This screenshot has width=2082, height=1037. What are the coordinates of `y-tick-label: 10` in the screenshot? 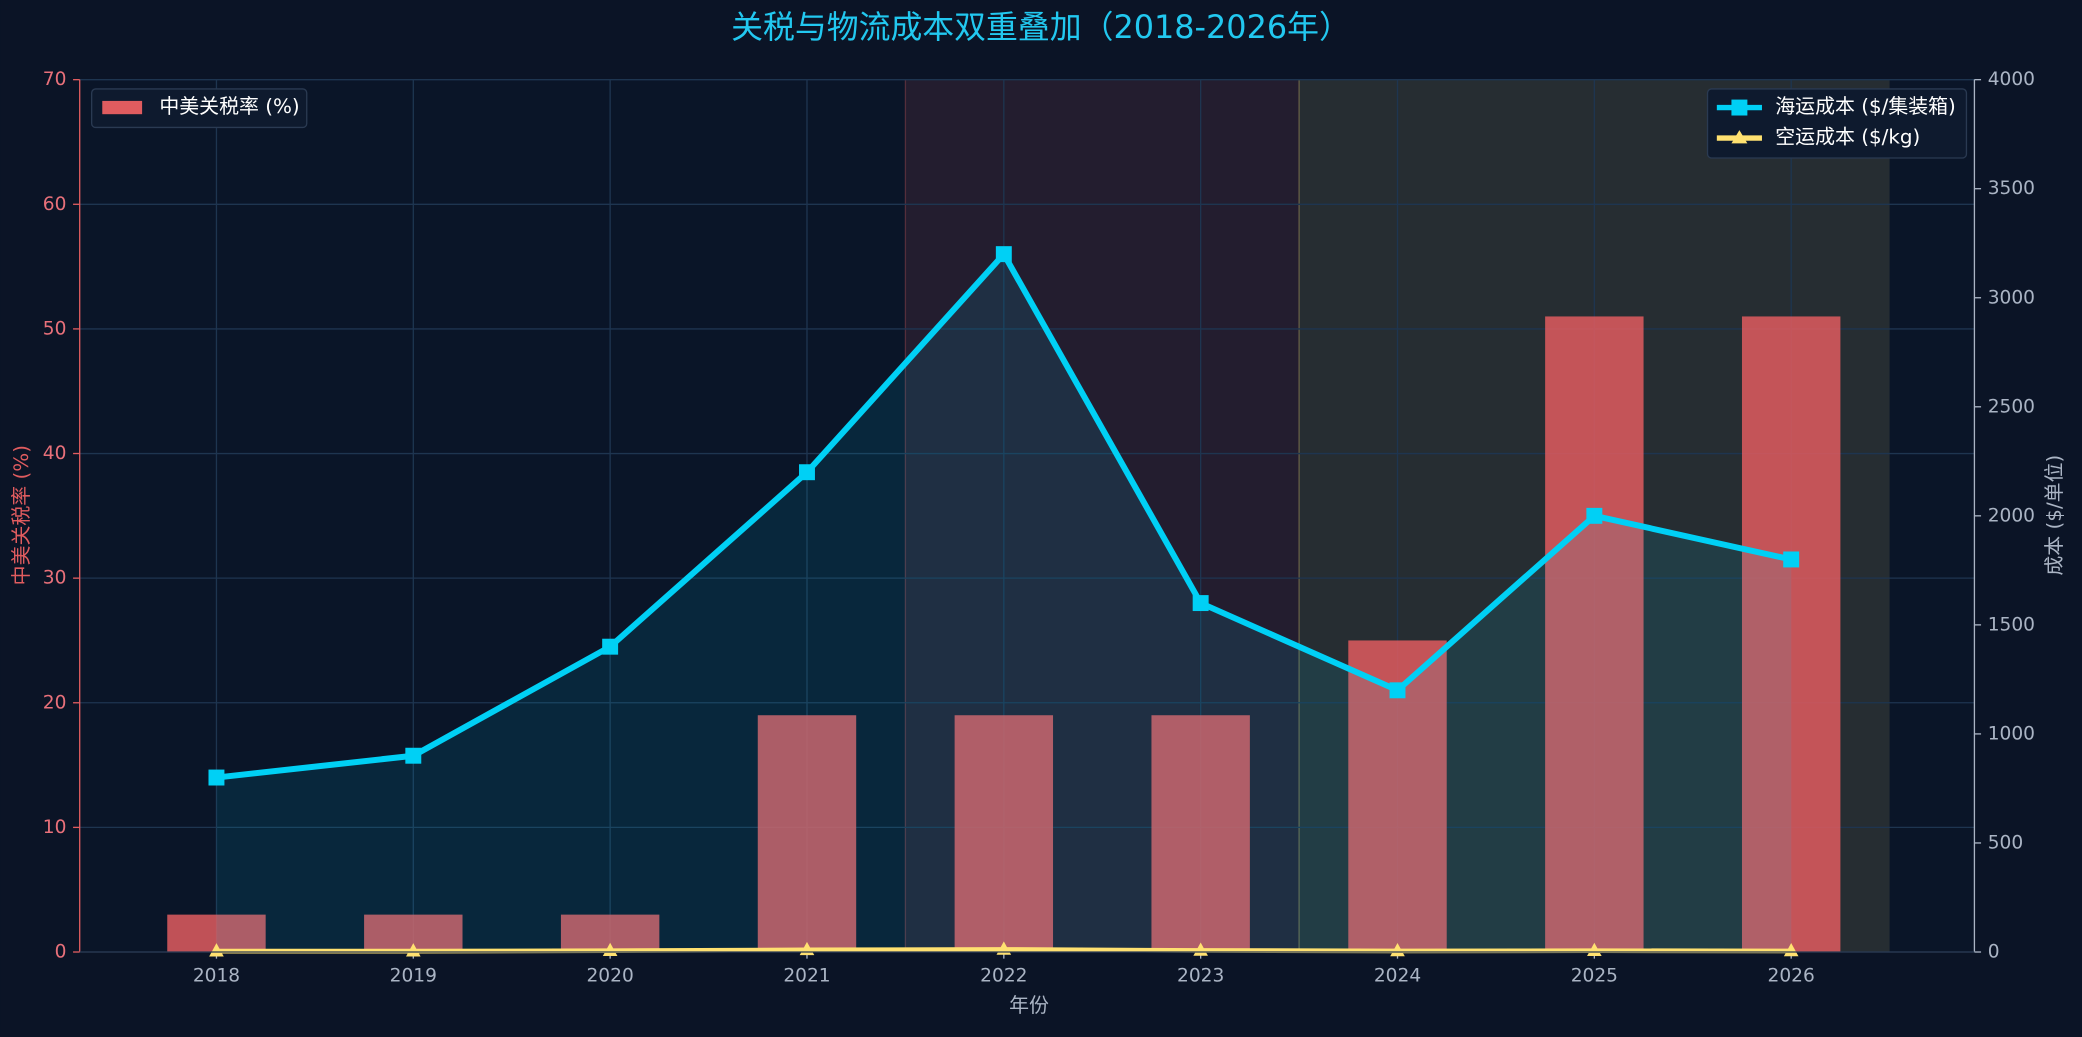 It's located at (55, 827).